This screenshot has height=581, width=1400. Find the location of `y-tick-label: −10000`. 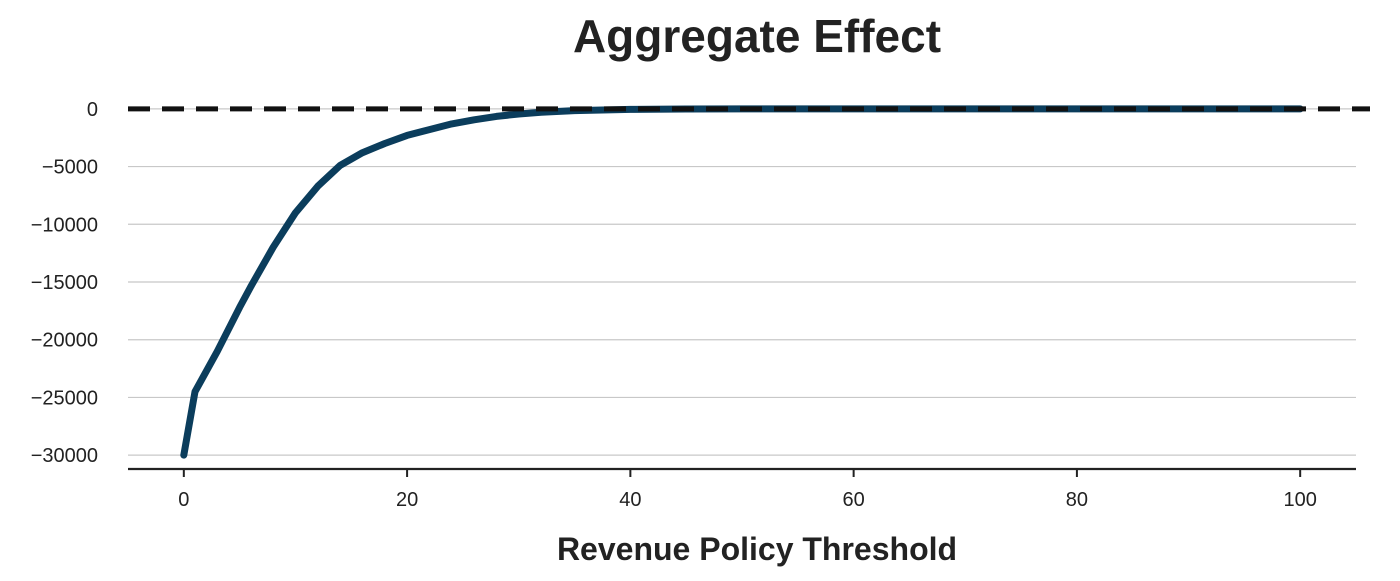

y-tick-label: −10000 is located at coordinates (64, 225).